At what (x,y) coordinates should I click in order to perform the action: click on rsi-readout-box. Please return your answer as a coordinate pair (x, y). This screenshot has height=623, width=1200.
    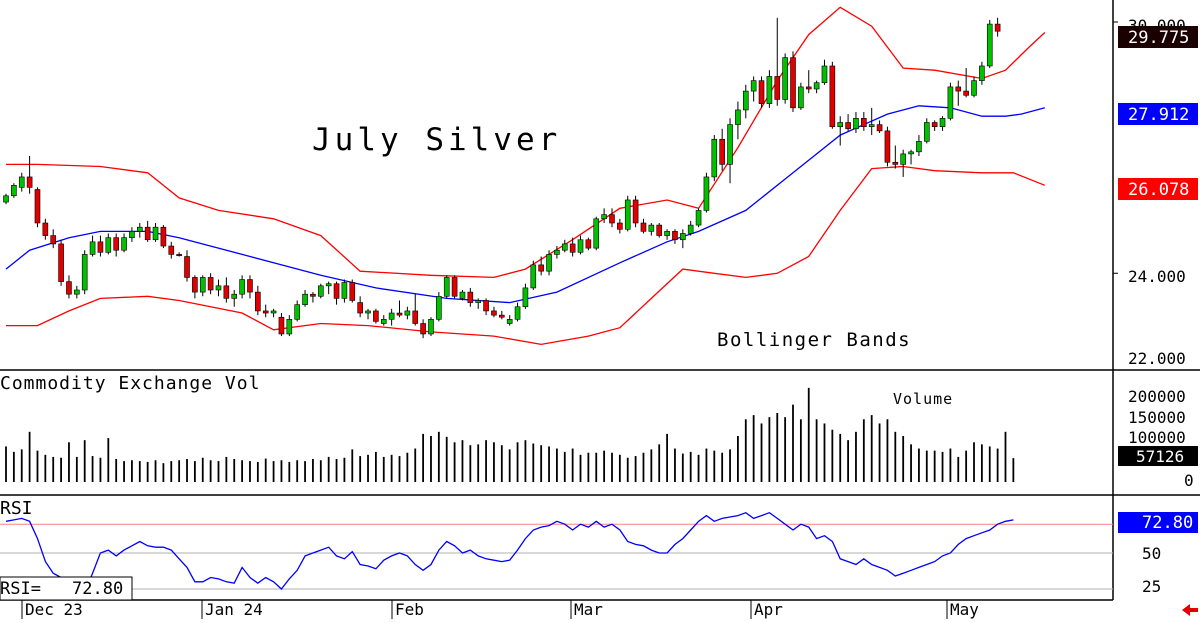
    Looking at the image, I should click on (66, 588).